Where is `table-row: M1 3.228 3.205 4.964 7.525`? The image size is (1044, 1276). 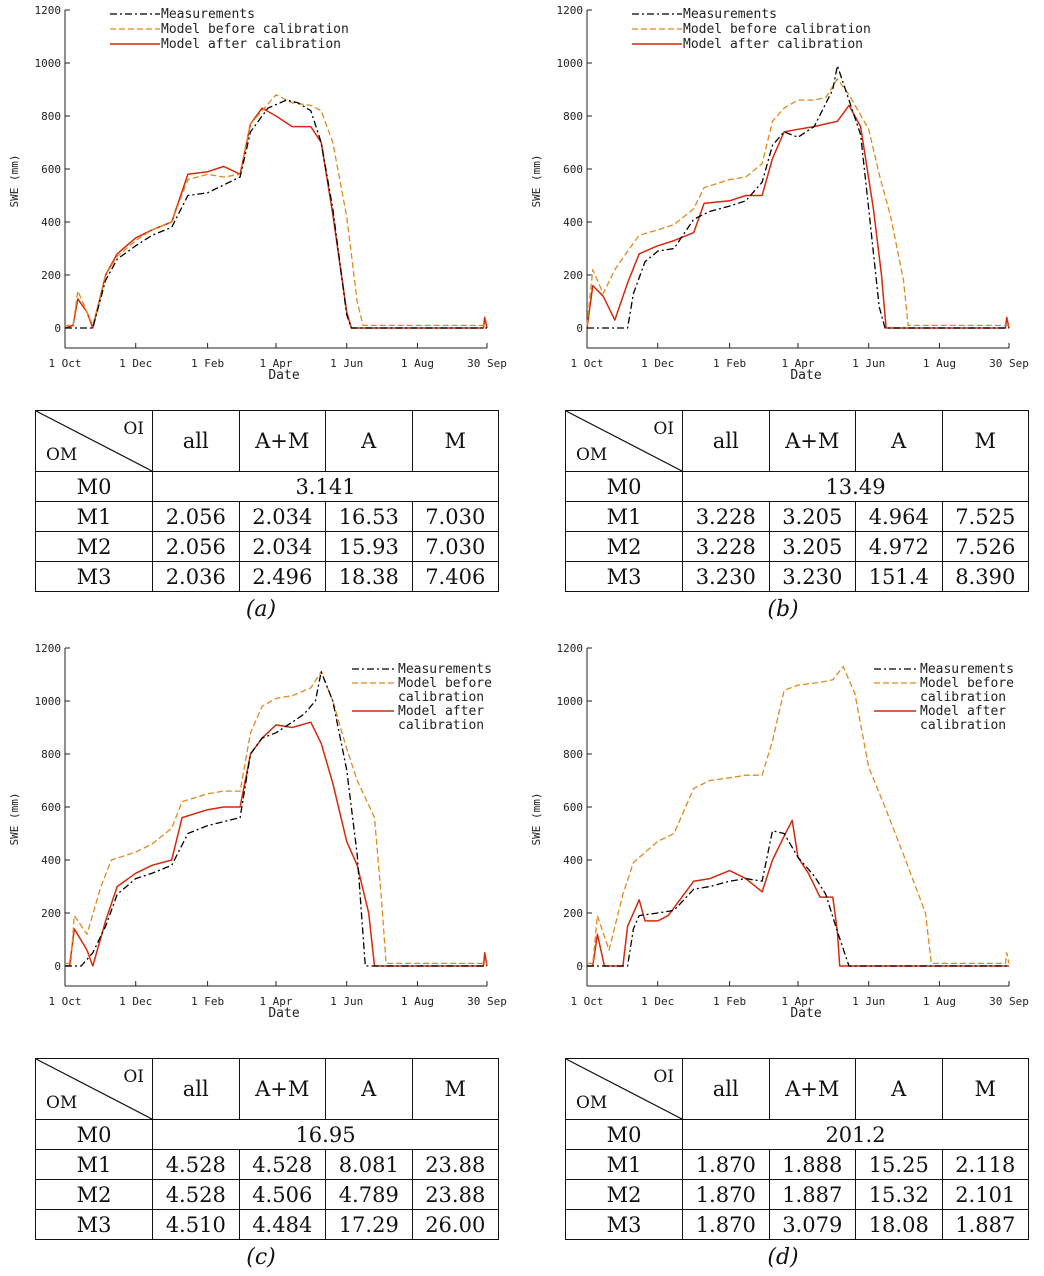
table-row: M1 3.228 3.205 4.964 7.525 is located at coordinates (797, 516).